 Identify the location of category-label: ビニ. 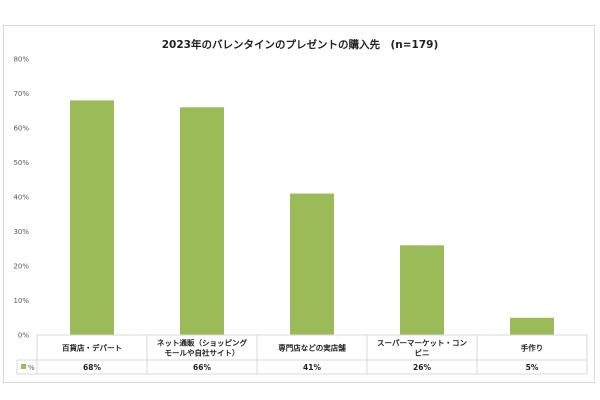
(422, 353).